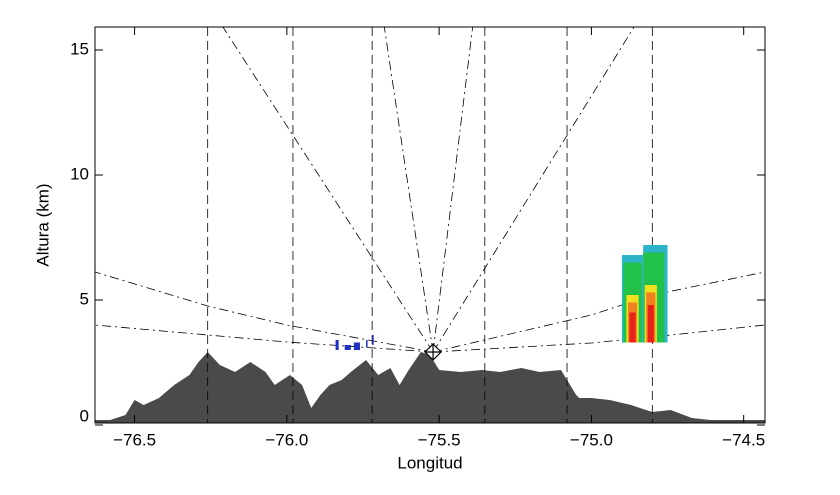 Image resolution: width=840 pixels, height=495 pixels. I want to click on y-axis-label: Altura (km), so click(42, 224).